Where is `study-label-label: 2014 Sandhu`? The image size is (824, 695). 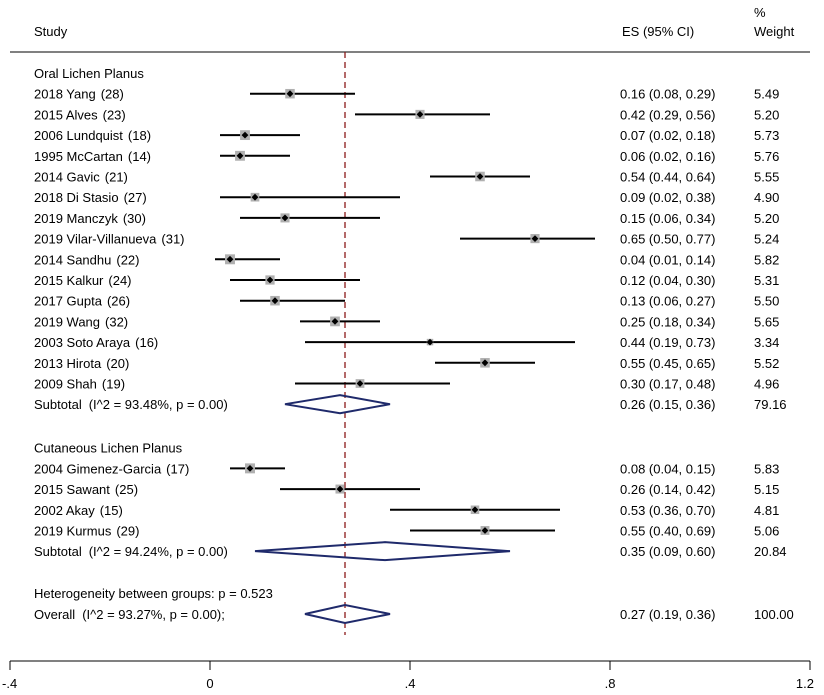 study-label-label: 2014 Sandhu is located at coordinates (72, 259).